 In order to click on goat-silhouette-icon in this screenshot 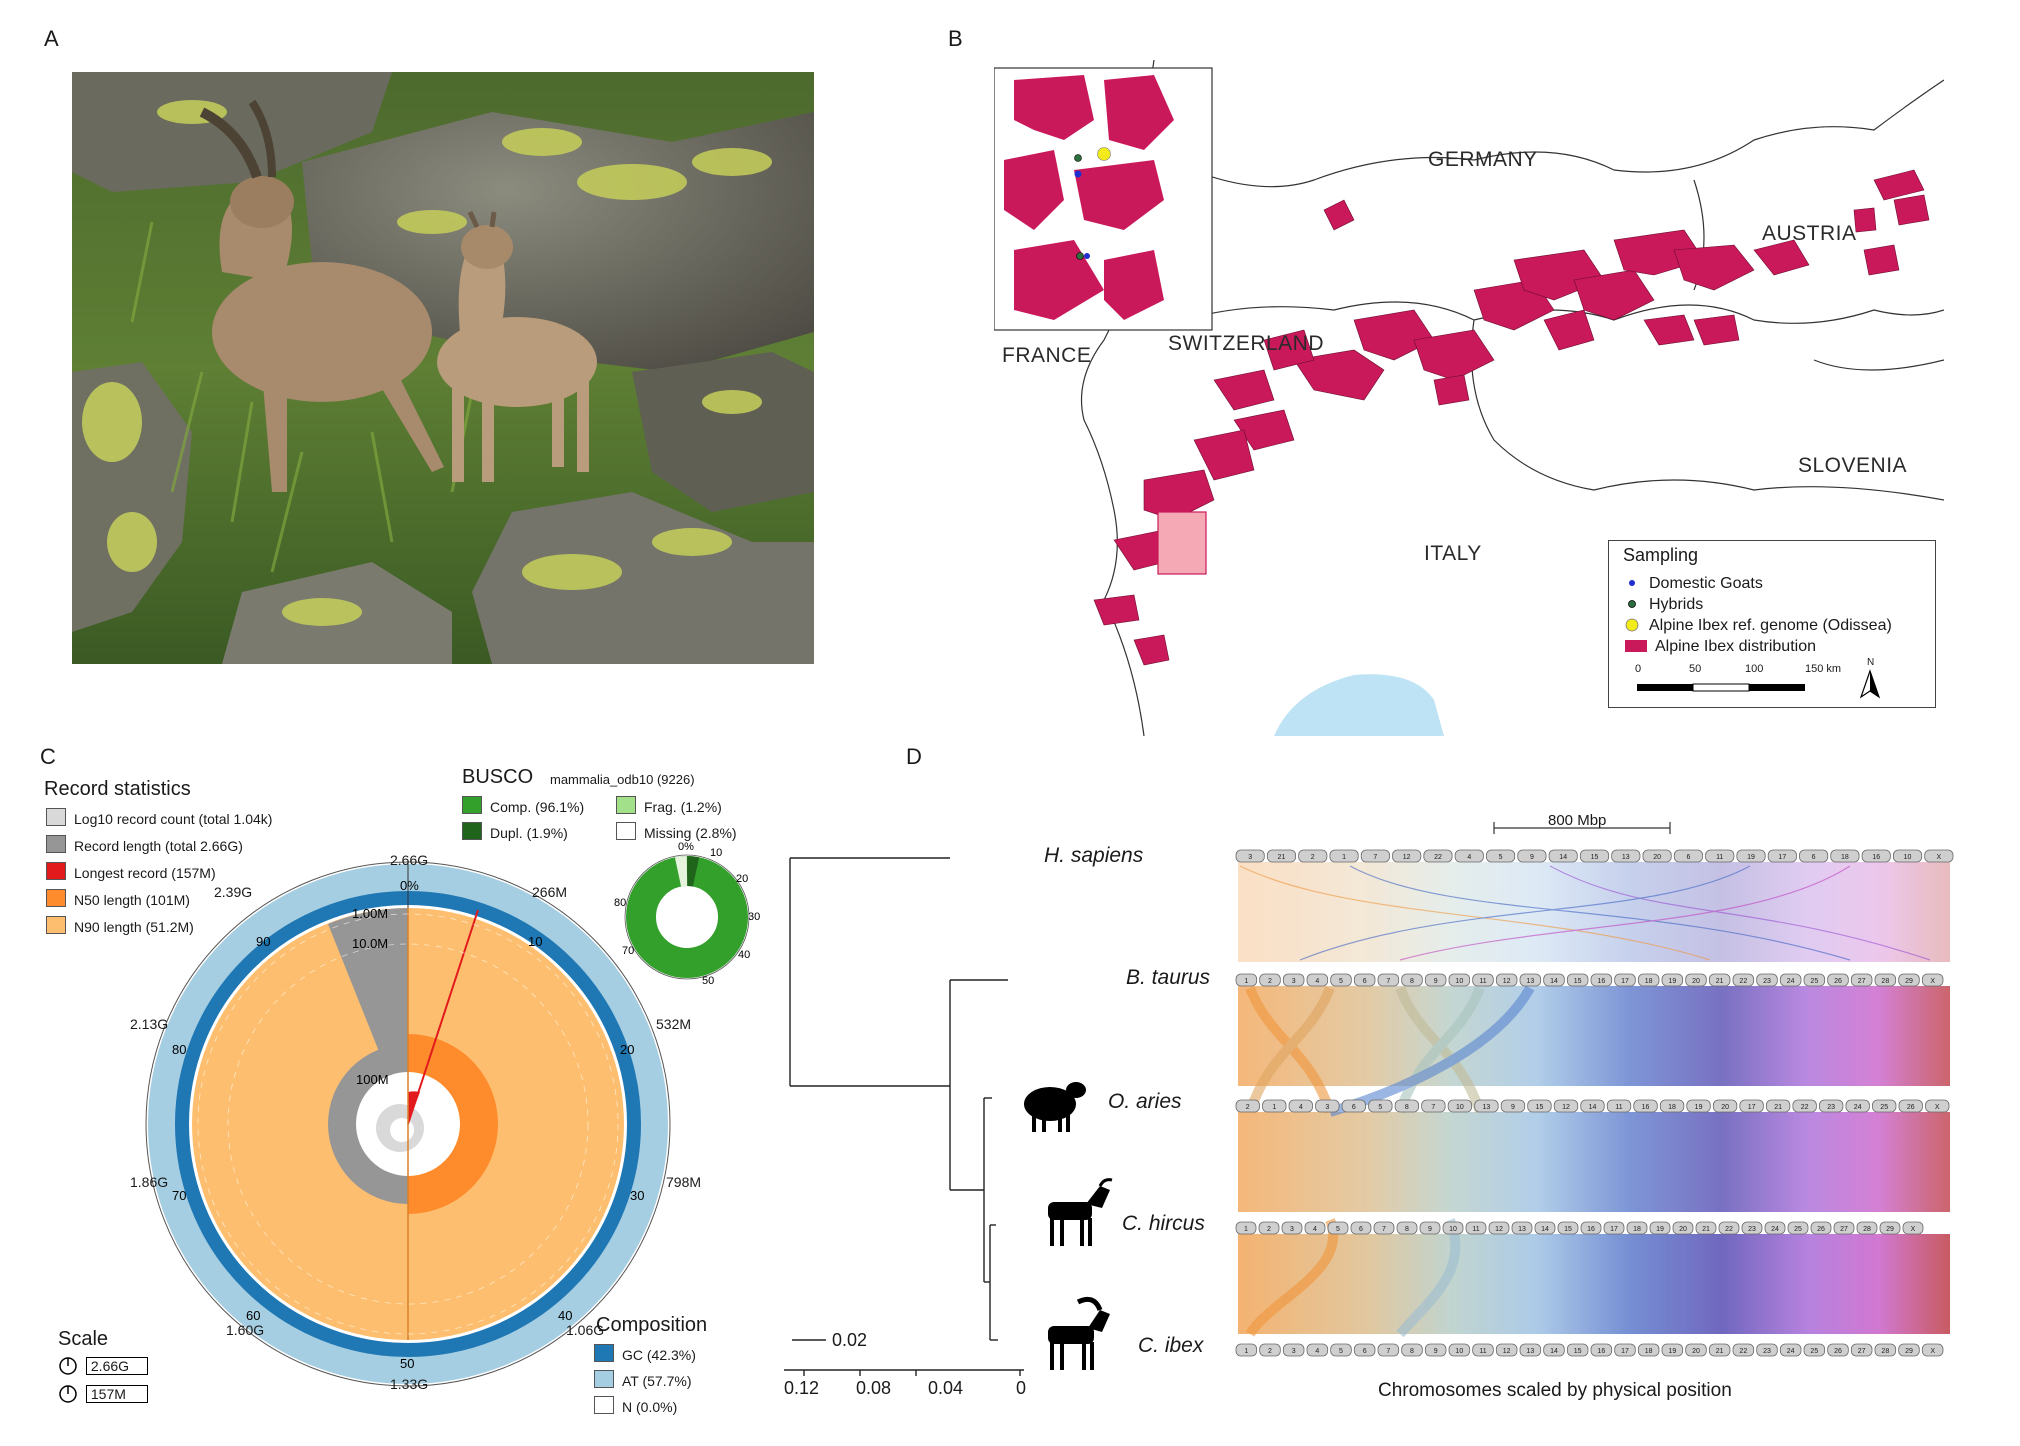, I will do `click(1080, 1212)`.